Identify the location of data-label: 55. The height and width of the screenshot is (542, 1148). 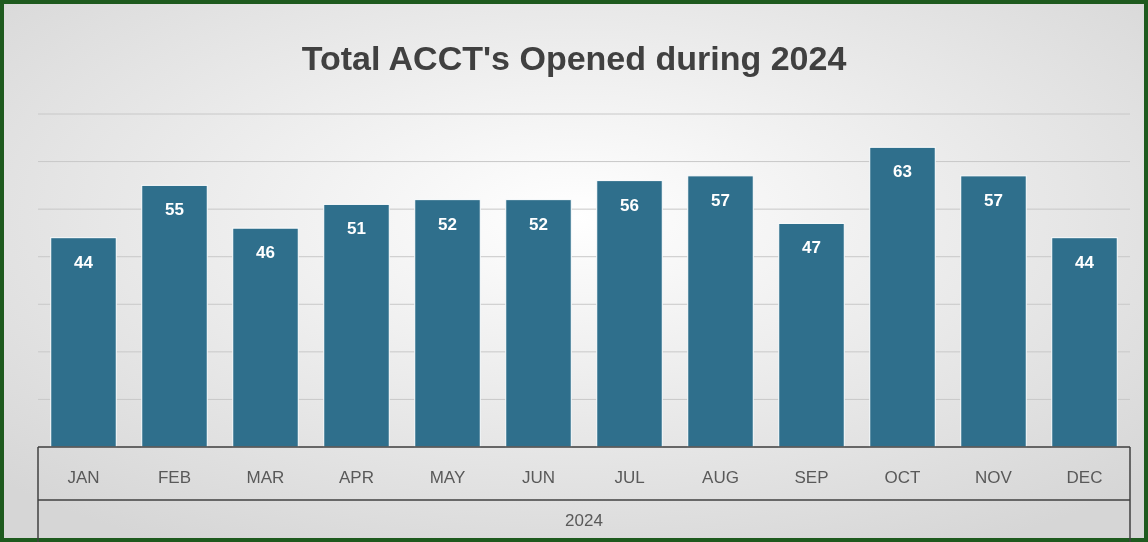
(174, 210).